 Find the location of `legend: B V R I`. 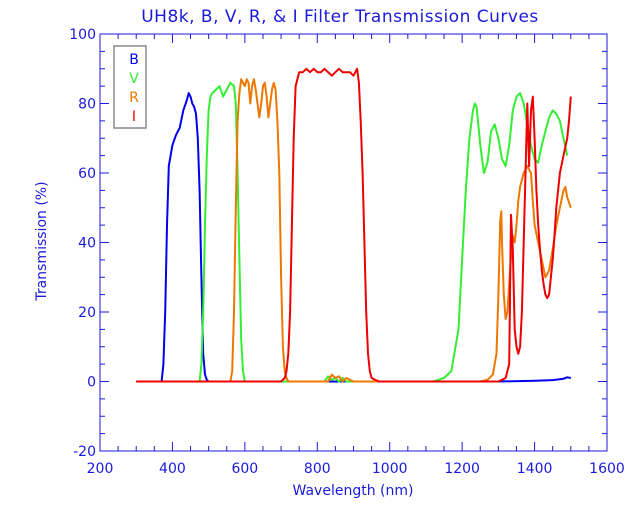

legend: B V R I is located at coordinates (130, 87).